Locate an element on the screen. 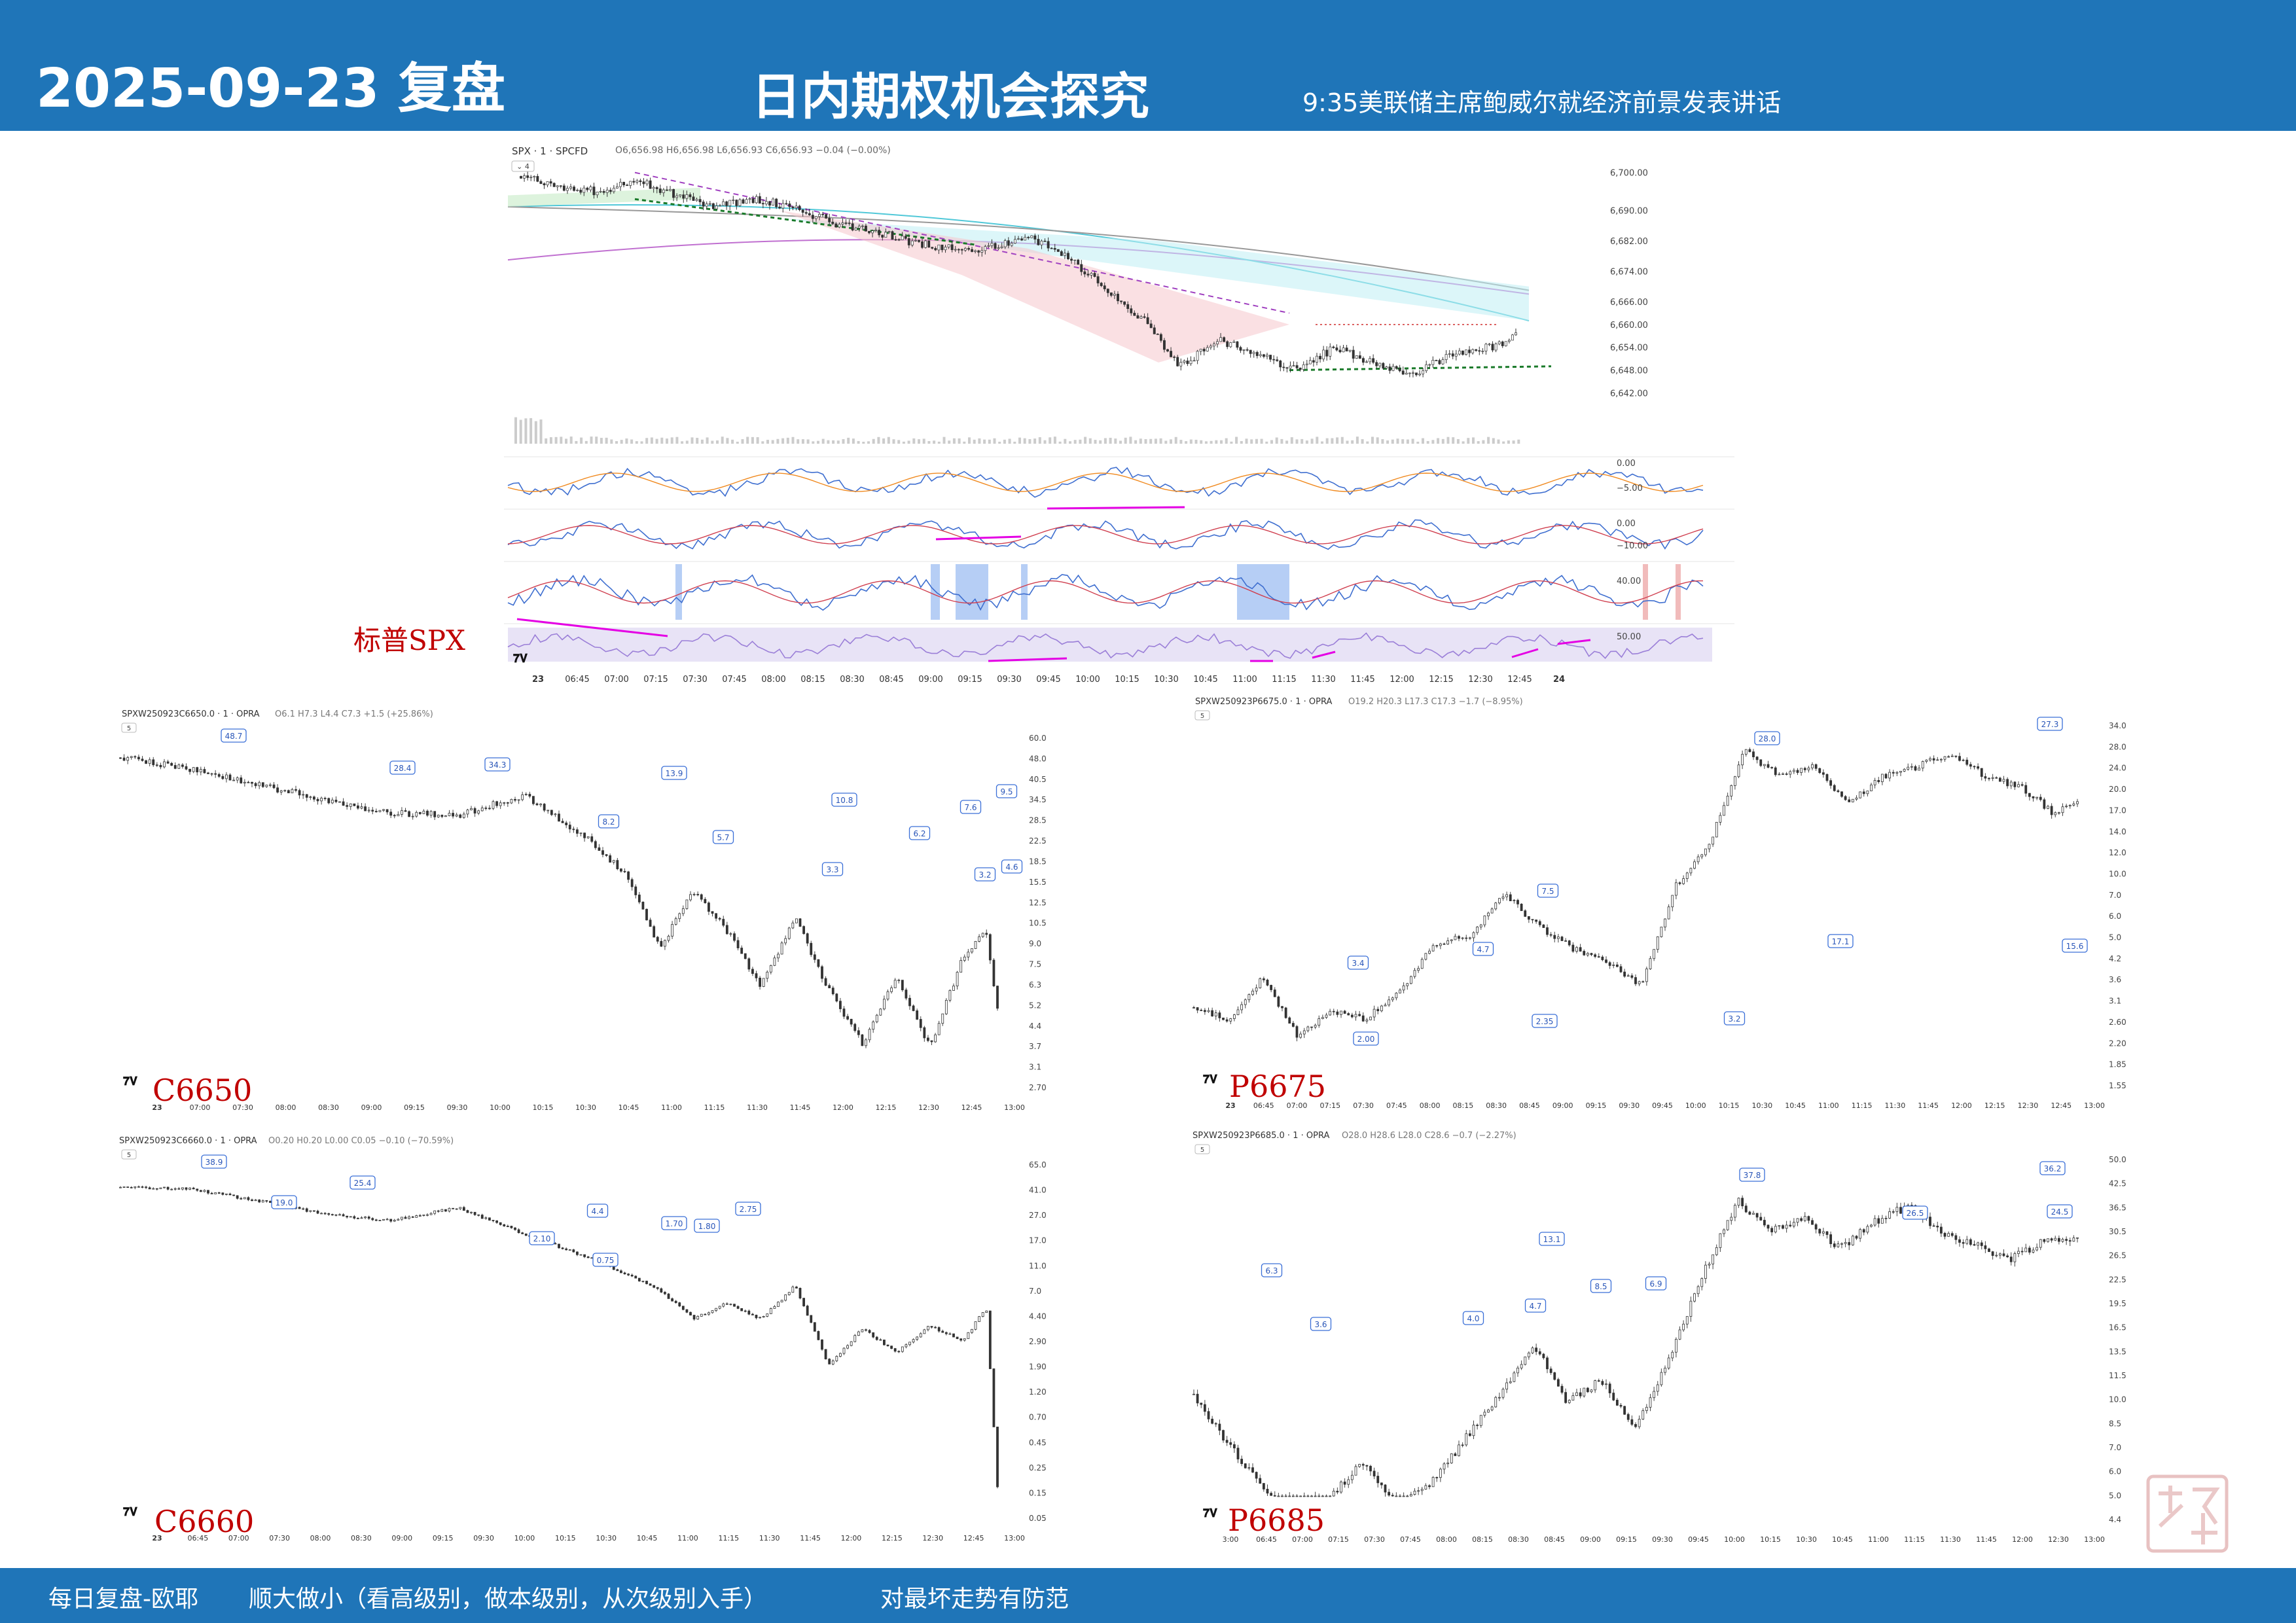  divergence-line is located at coordinates (592, 627).